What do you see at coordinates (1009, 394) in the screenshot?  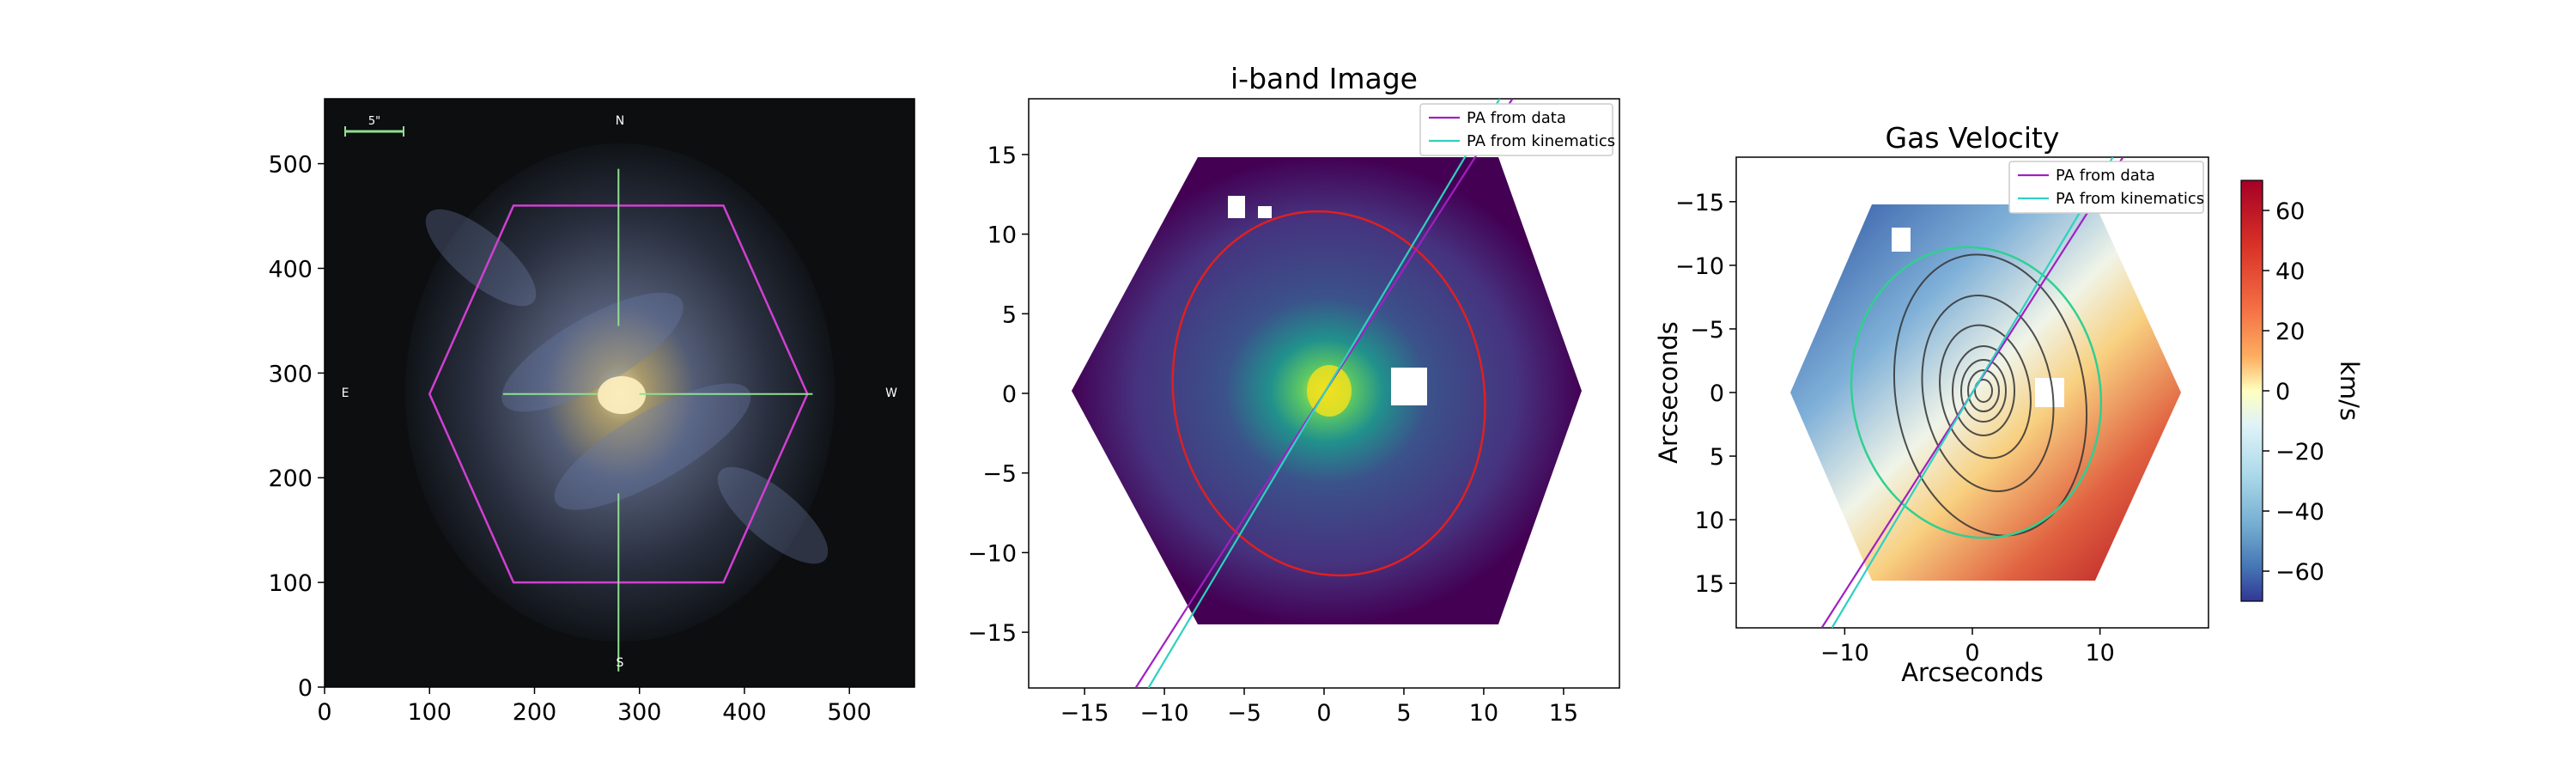 I see `iband-ytick-label: 0` at bounding box center [1009, 394].